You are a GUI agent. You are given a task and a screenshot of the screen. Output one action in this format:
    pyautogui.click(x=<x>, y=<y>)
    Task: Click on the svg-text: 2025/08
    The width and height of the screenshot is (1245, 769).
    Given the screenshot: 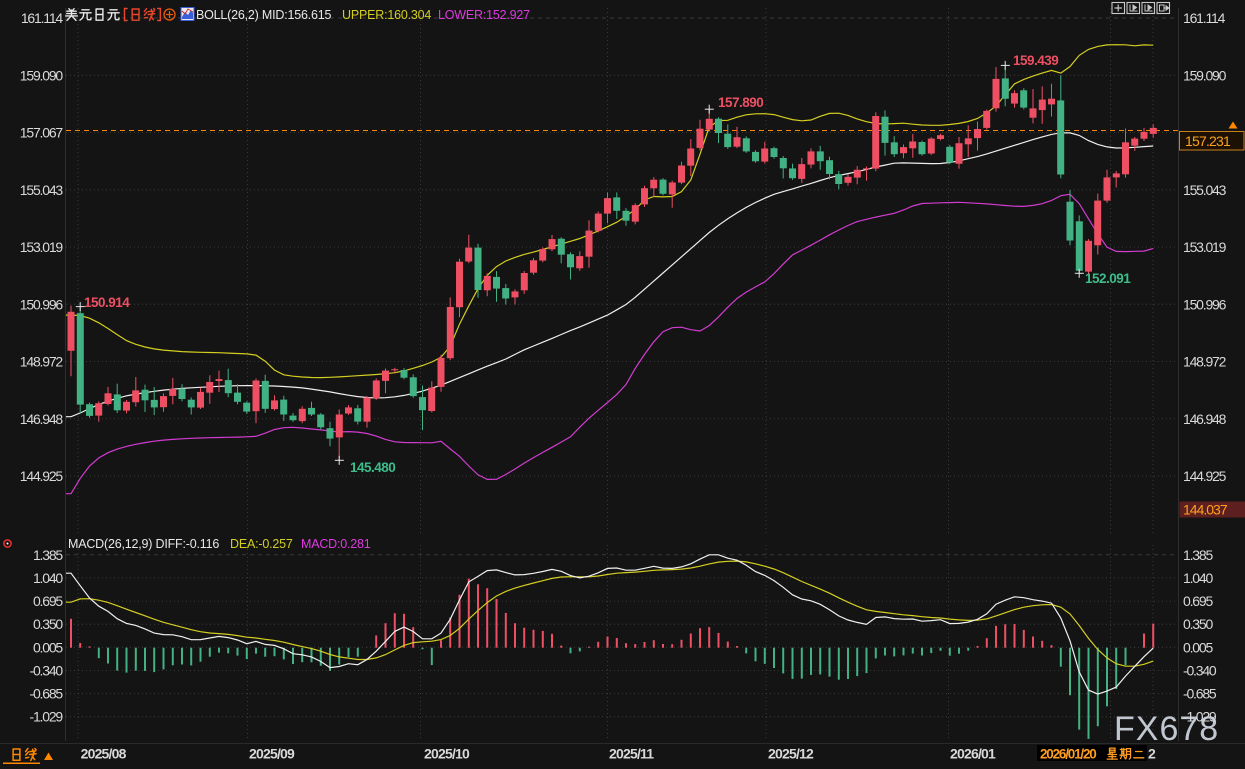 What is the action you would take?
    pyautogui.click(x=104, y=754)
    